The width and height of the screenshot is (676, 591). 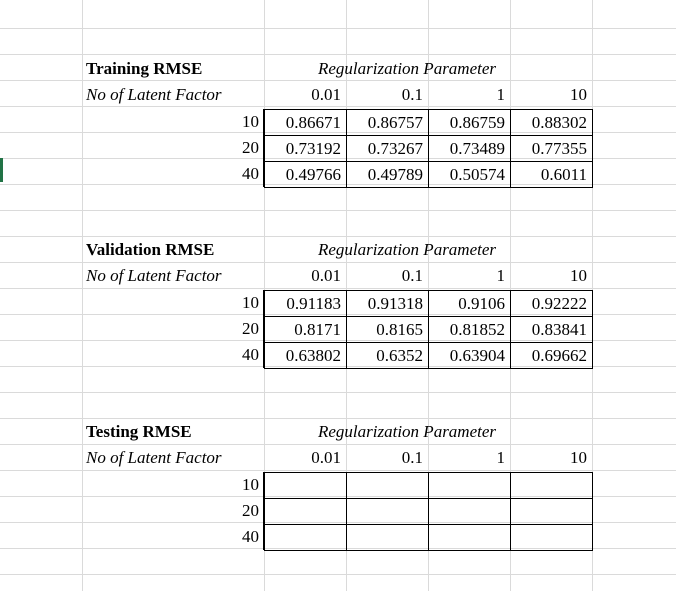 I want to click on table-cell: 0.81852, so click(x=470, y=330).